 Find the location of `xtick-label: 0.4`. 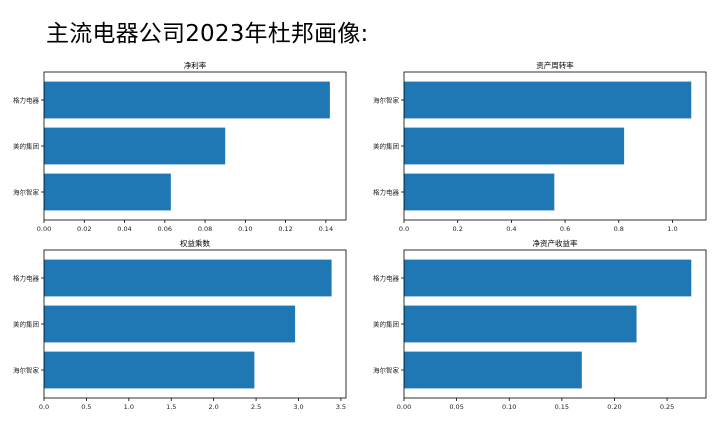

xtick-label: 0.4 is located at coordinates (511, 229).